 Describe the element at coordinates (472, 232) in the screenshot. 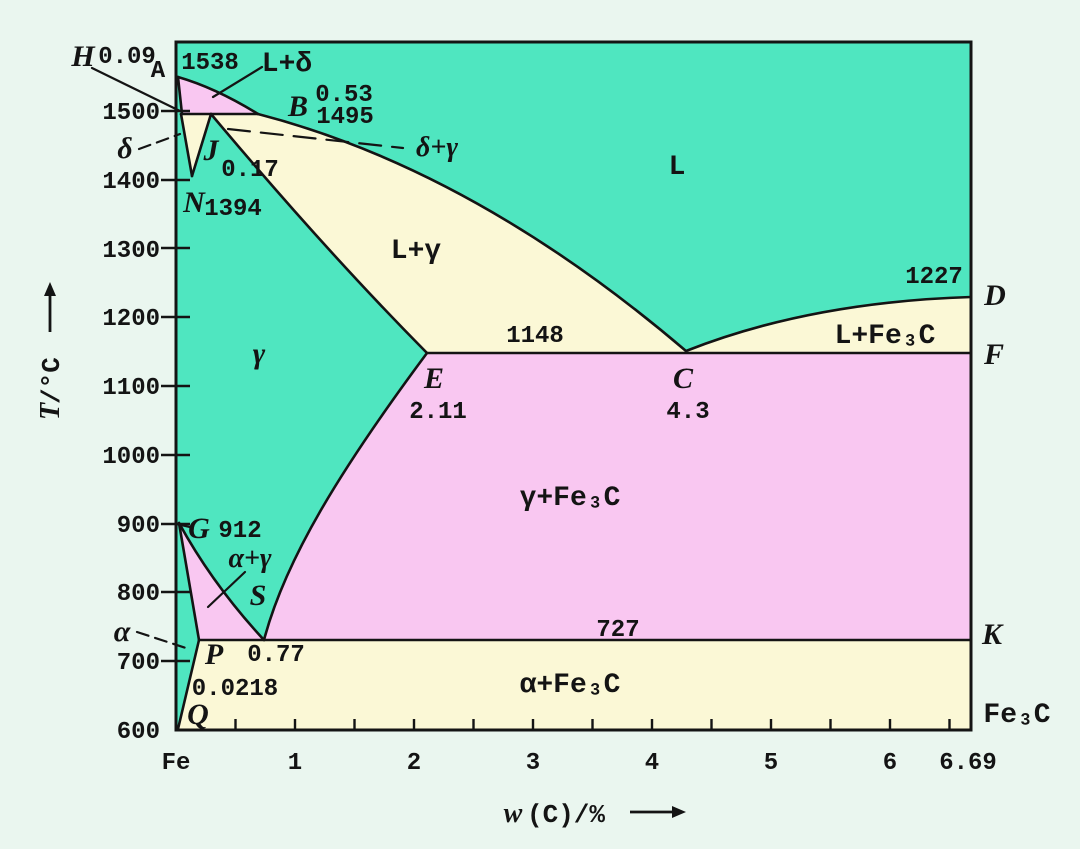

I see `boundary-liquidus-b-c` at that location.